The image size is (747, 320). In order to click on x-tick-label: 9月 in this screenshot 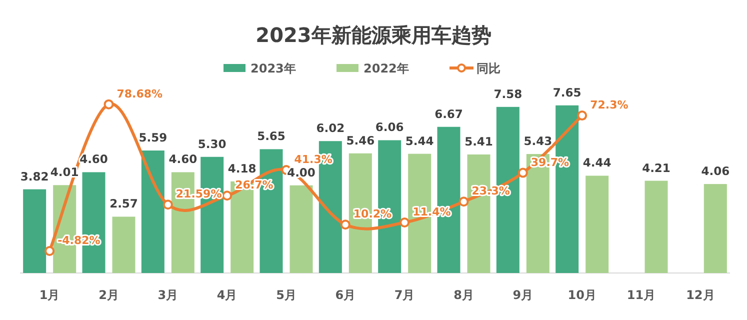, I will do `click(523, 295)`.